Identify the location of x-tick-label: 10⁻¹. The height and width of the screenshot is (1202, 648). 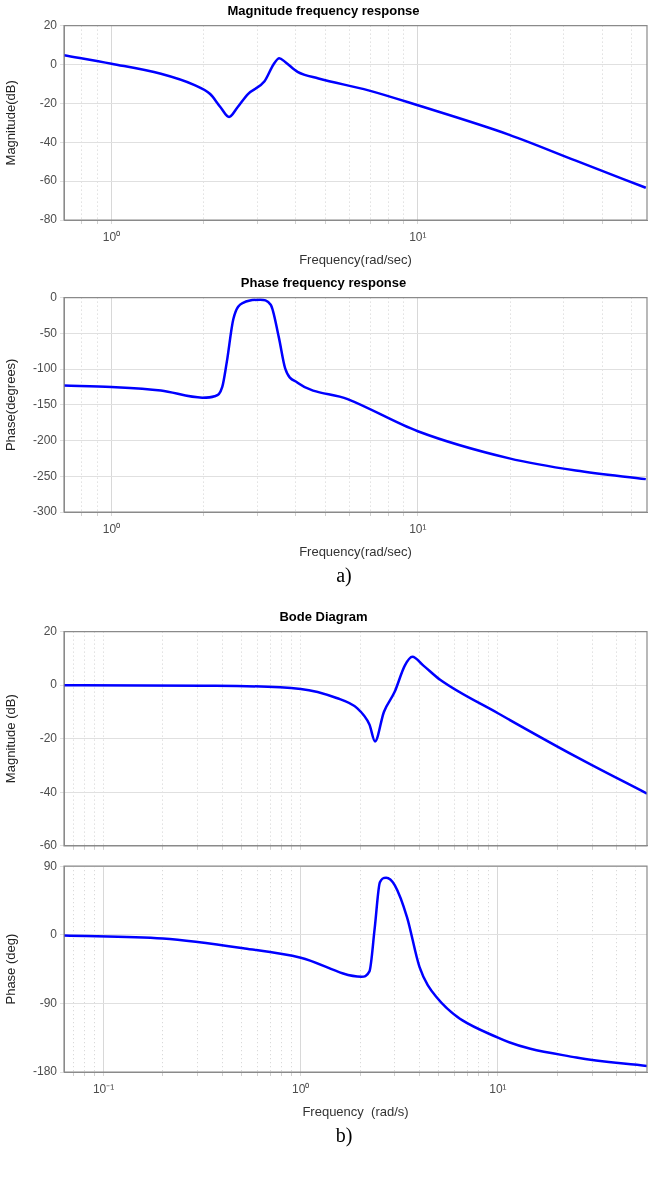
(103, 1088).